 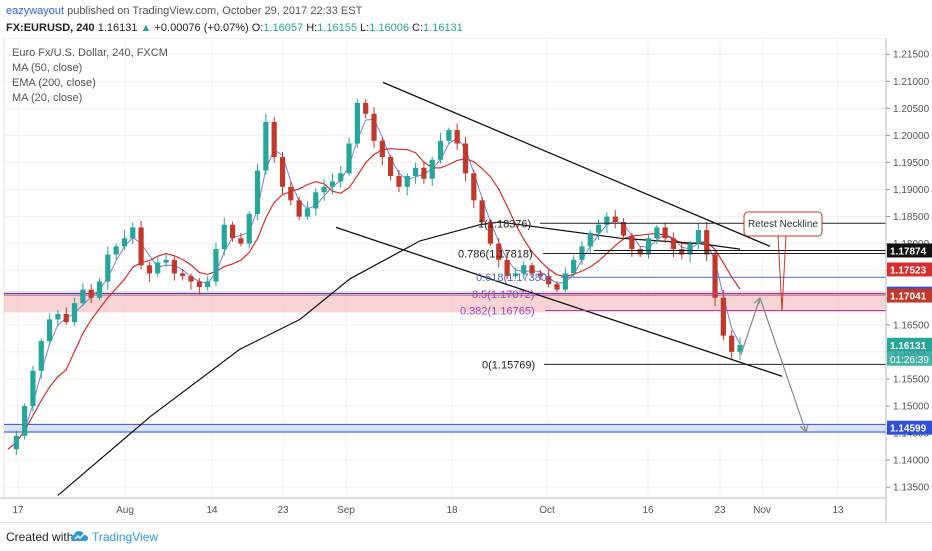 I want to click on open-value: 1.16057, so click(x=283, y=28).